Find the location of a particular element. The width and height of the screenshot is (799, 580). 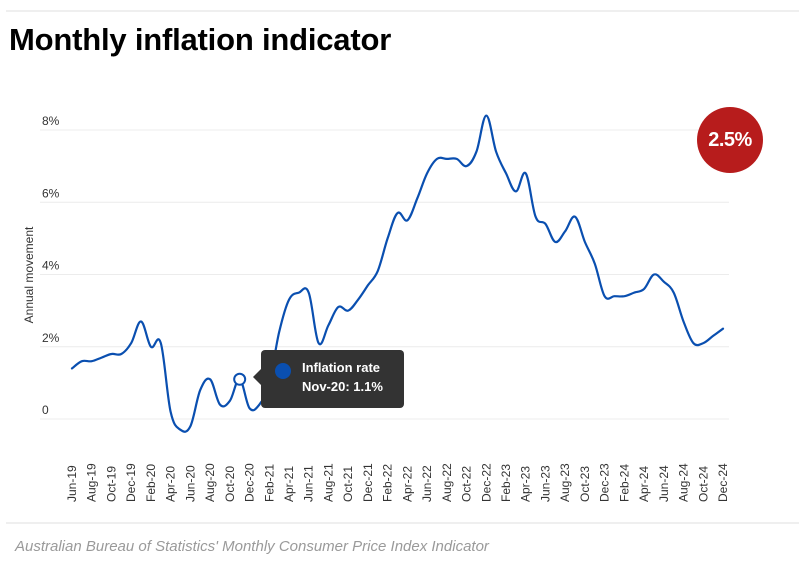

x-tick-label: Dec-19 is located at coordinates (131, 482).